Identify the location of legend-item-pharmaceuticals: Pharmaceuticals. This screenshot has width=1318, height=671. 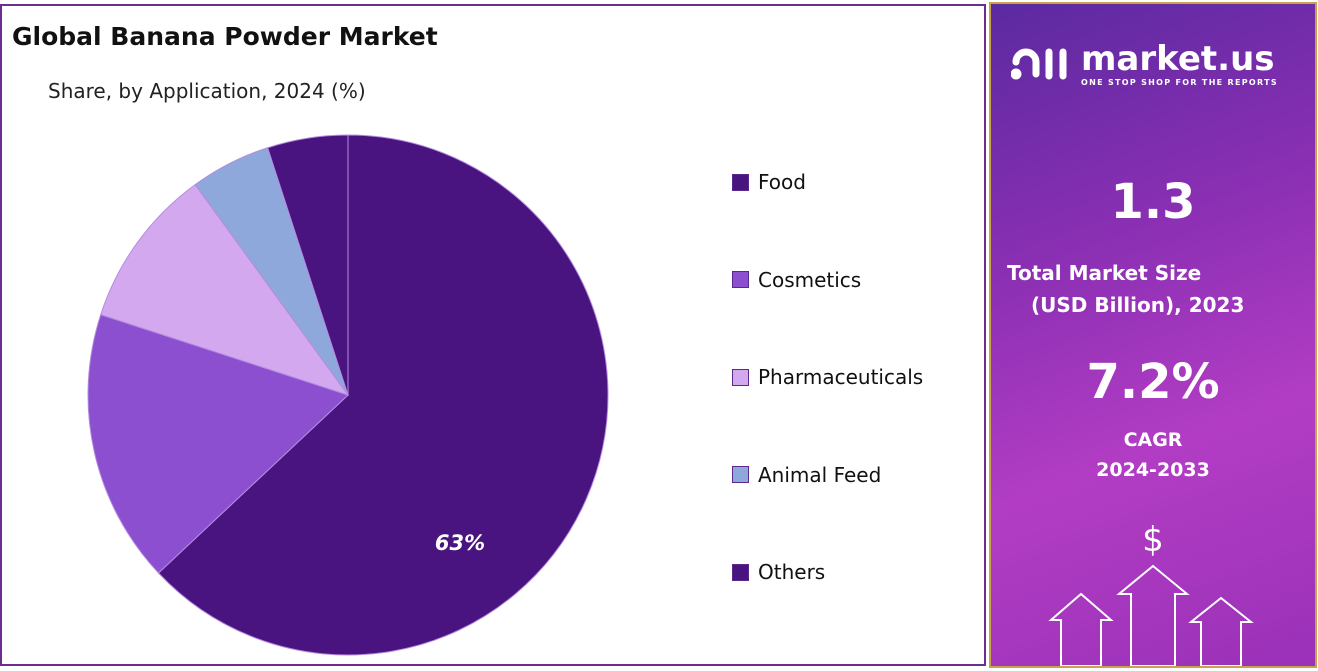
(827, 377).